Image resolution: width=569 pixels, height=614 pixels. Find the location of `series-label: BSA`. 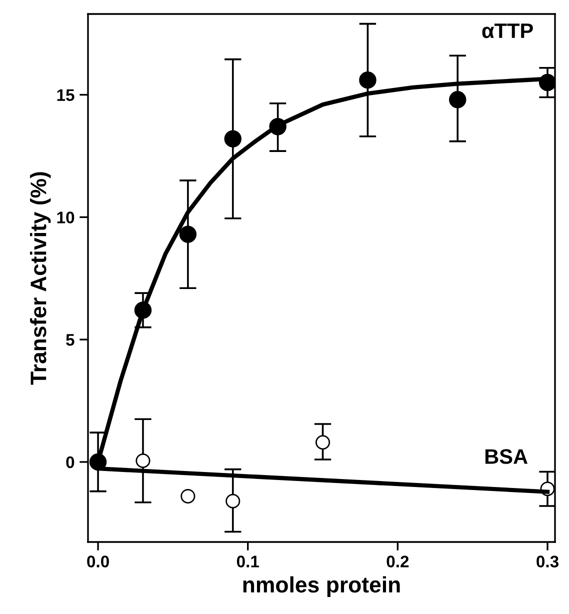

series-label: BSA is located at coordinates (506, 456).